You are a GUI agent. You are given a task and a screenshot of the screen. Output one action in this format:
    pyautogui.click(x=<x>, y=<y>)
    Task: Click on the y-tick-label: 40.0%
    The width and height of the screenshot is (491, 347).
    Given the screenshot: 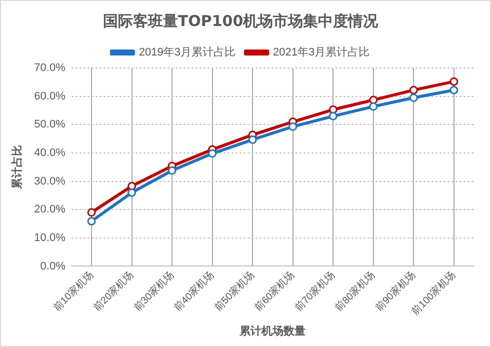 What is the action you would take?
    pyautogui.click(x=50, y=152)
    